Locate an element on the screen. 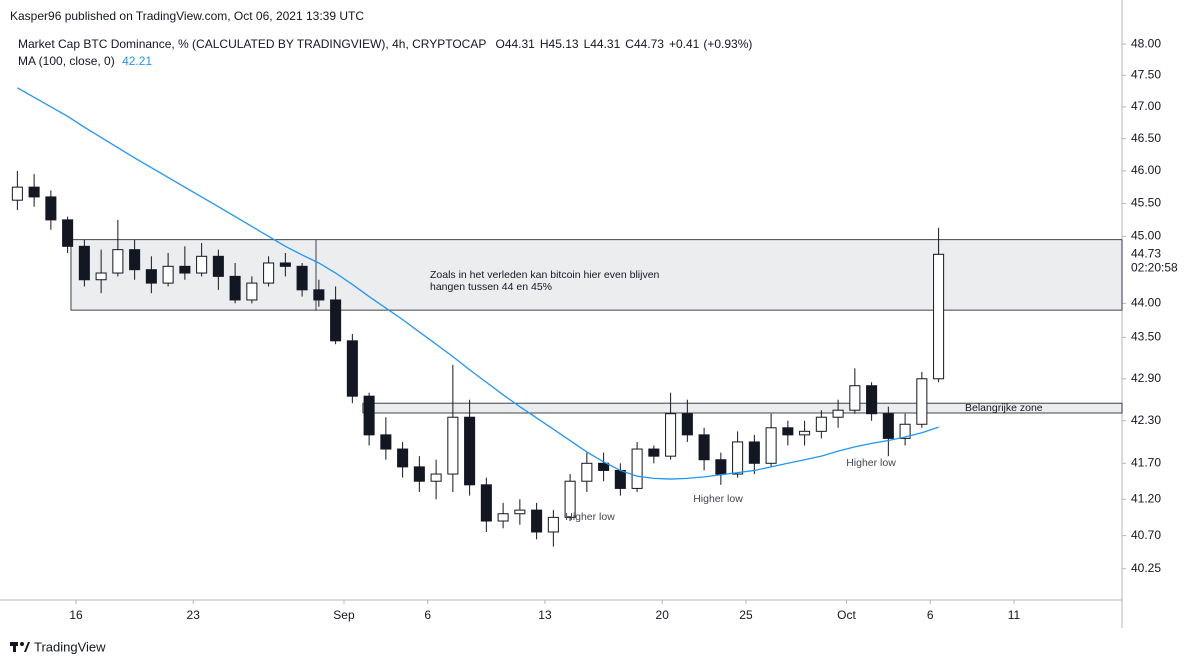  price-label-box is located at coordinates (1161, 261).